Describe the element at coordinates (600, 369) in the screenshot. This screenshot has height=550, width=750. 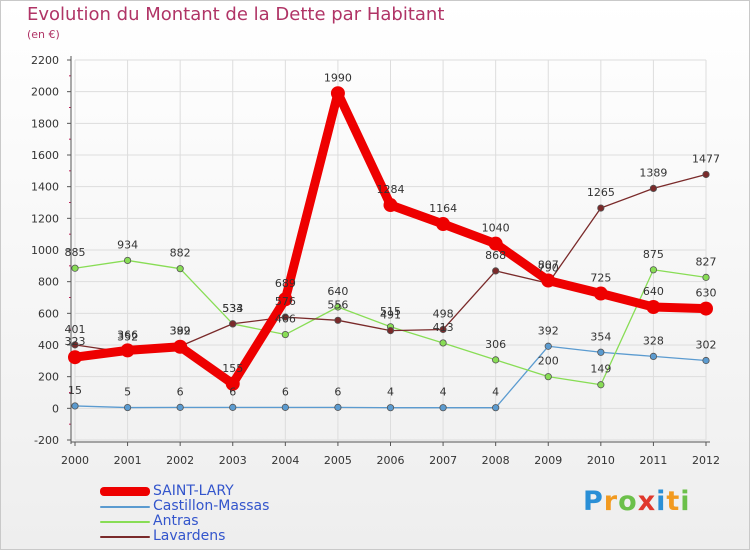
I see `data-label: 149` at that location.